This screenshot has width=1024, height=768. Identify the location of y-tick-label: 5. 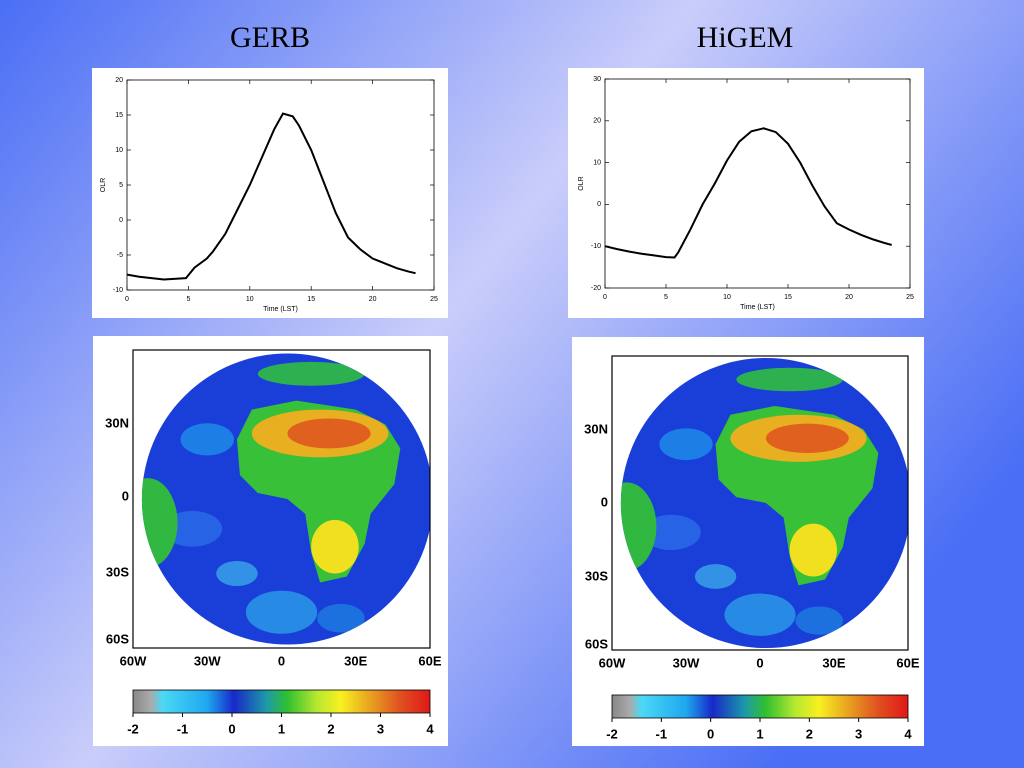
(121, 185).